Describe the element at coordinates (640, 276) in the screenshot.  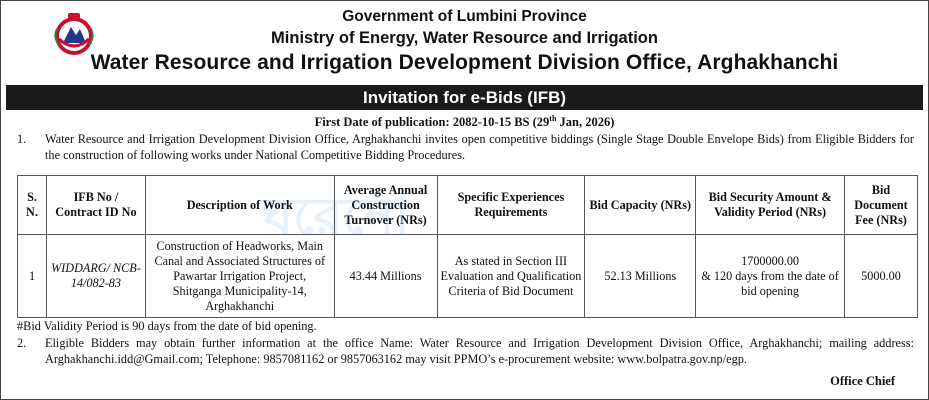
I see `cell-capacity: 52.13 Millions` at that location.